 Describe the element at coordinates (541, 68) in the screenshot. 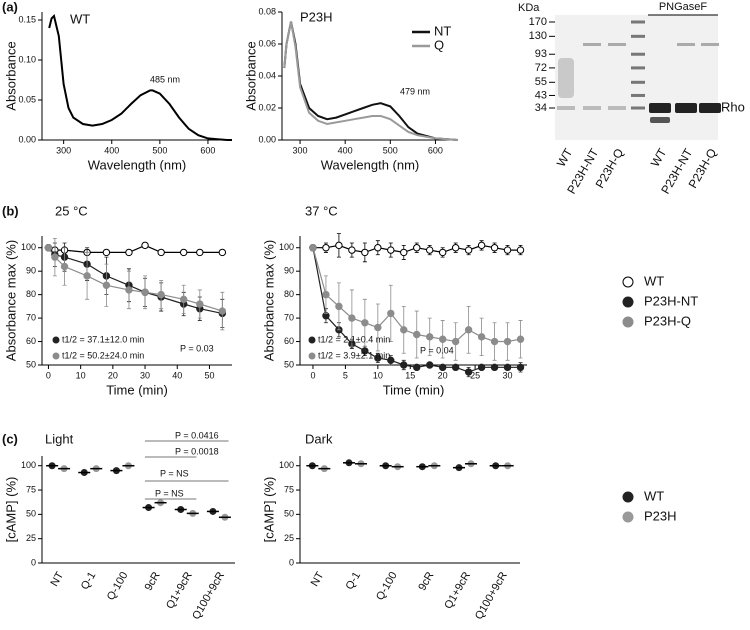

I see `marker-label: 72` at that location.